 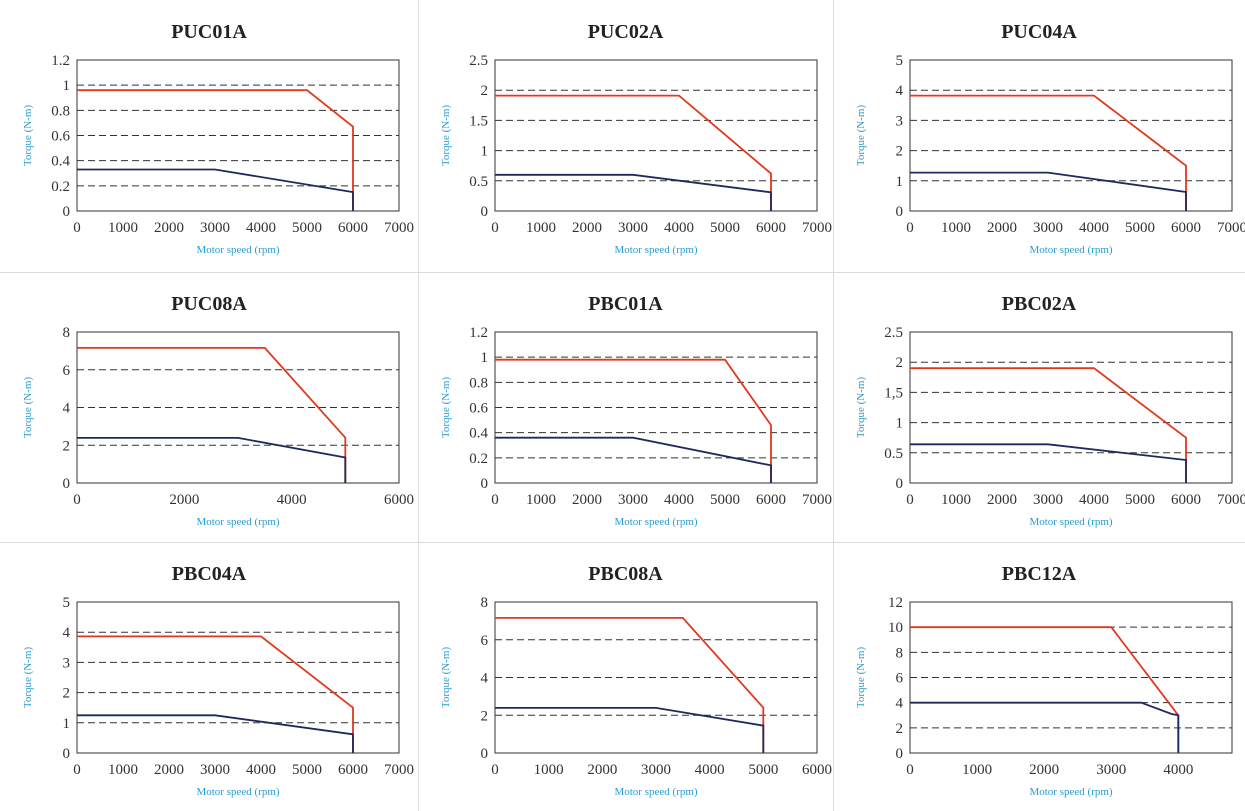 What do you see at coordinates (60, 111) in the screenshot?
I see `y-tick-label: 0.8` at bounding box center [60, 111].